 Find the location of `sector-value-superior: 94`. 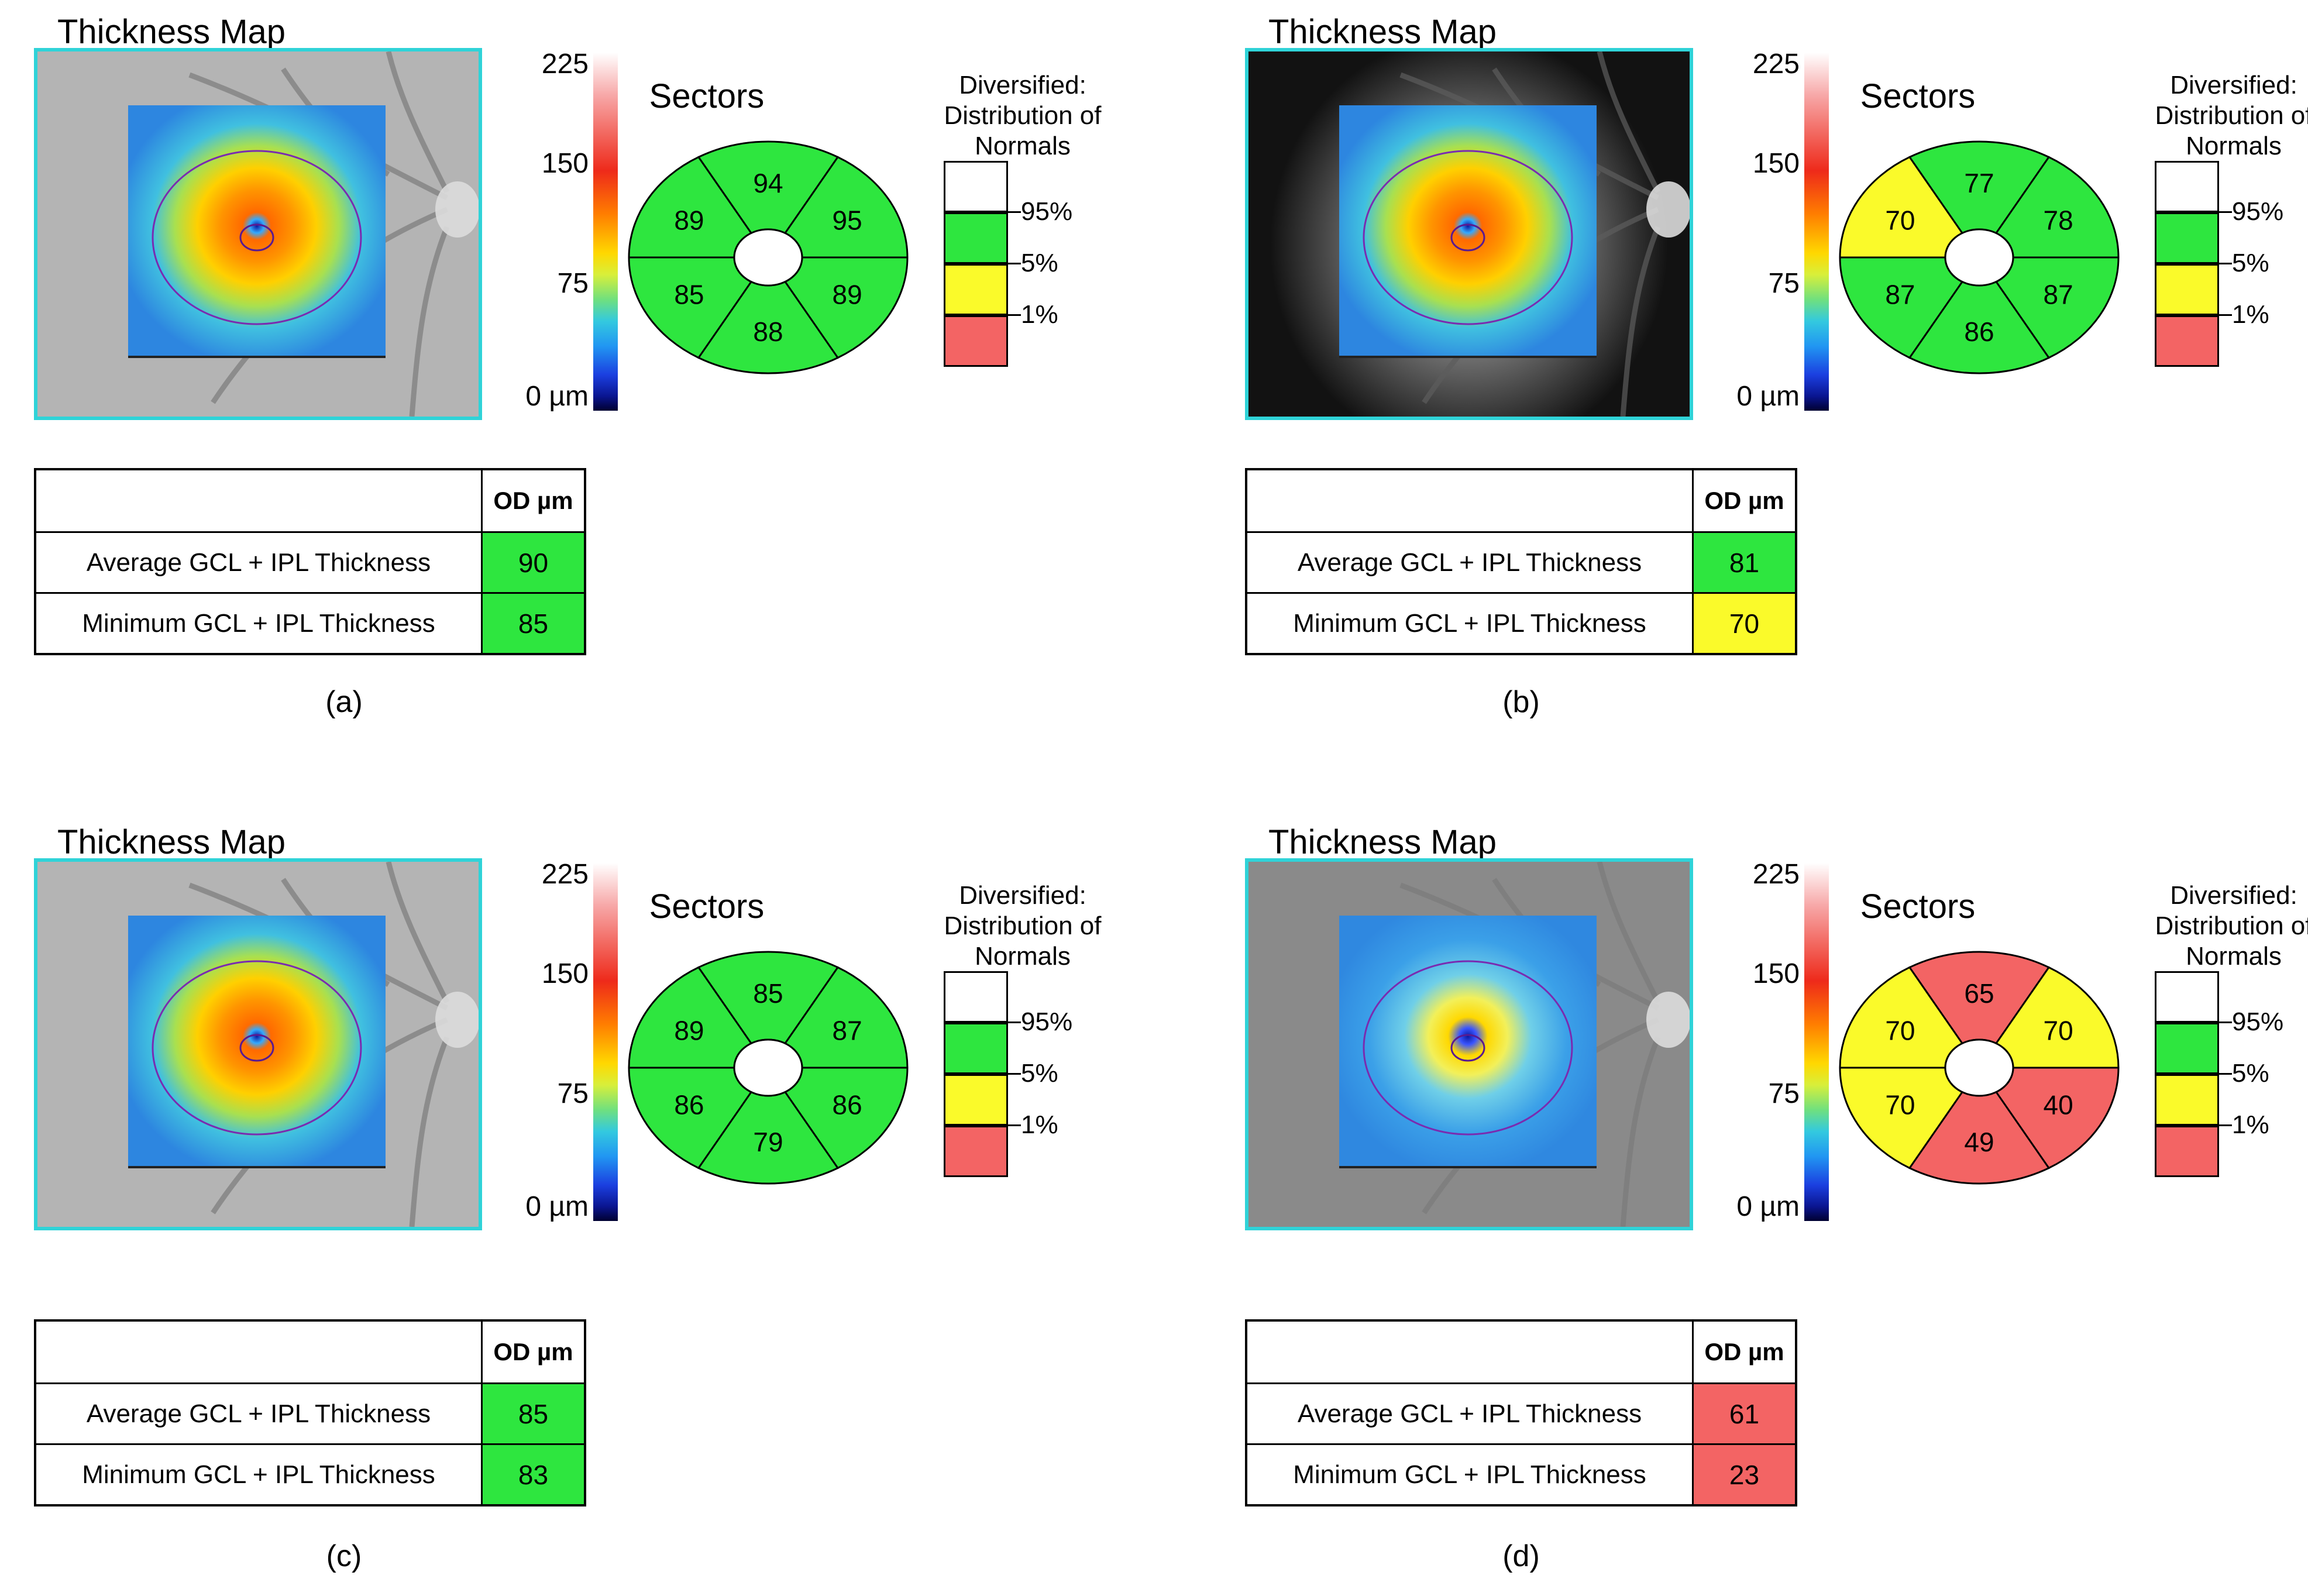

sector-value-superior: 94 is located at coordinates (768, 183).